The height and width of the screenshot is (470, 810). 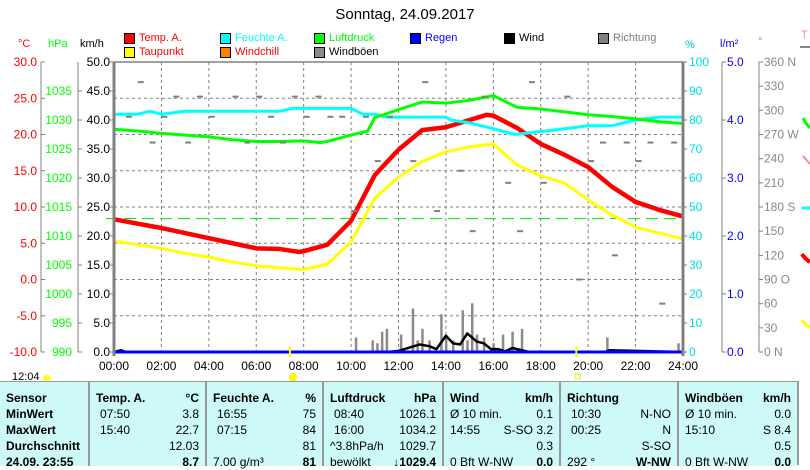 I want to click on series-line-wind, so click(x=398, y=343).